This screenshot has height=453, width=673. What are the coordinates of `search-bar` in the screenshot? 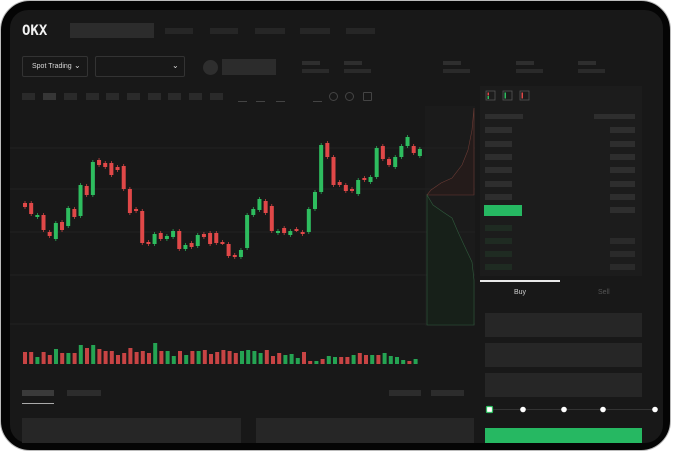 It's located at (112, 30).